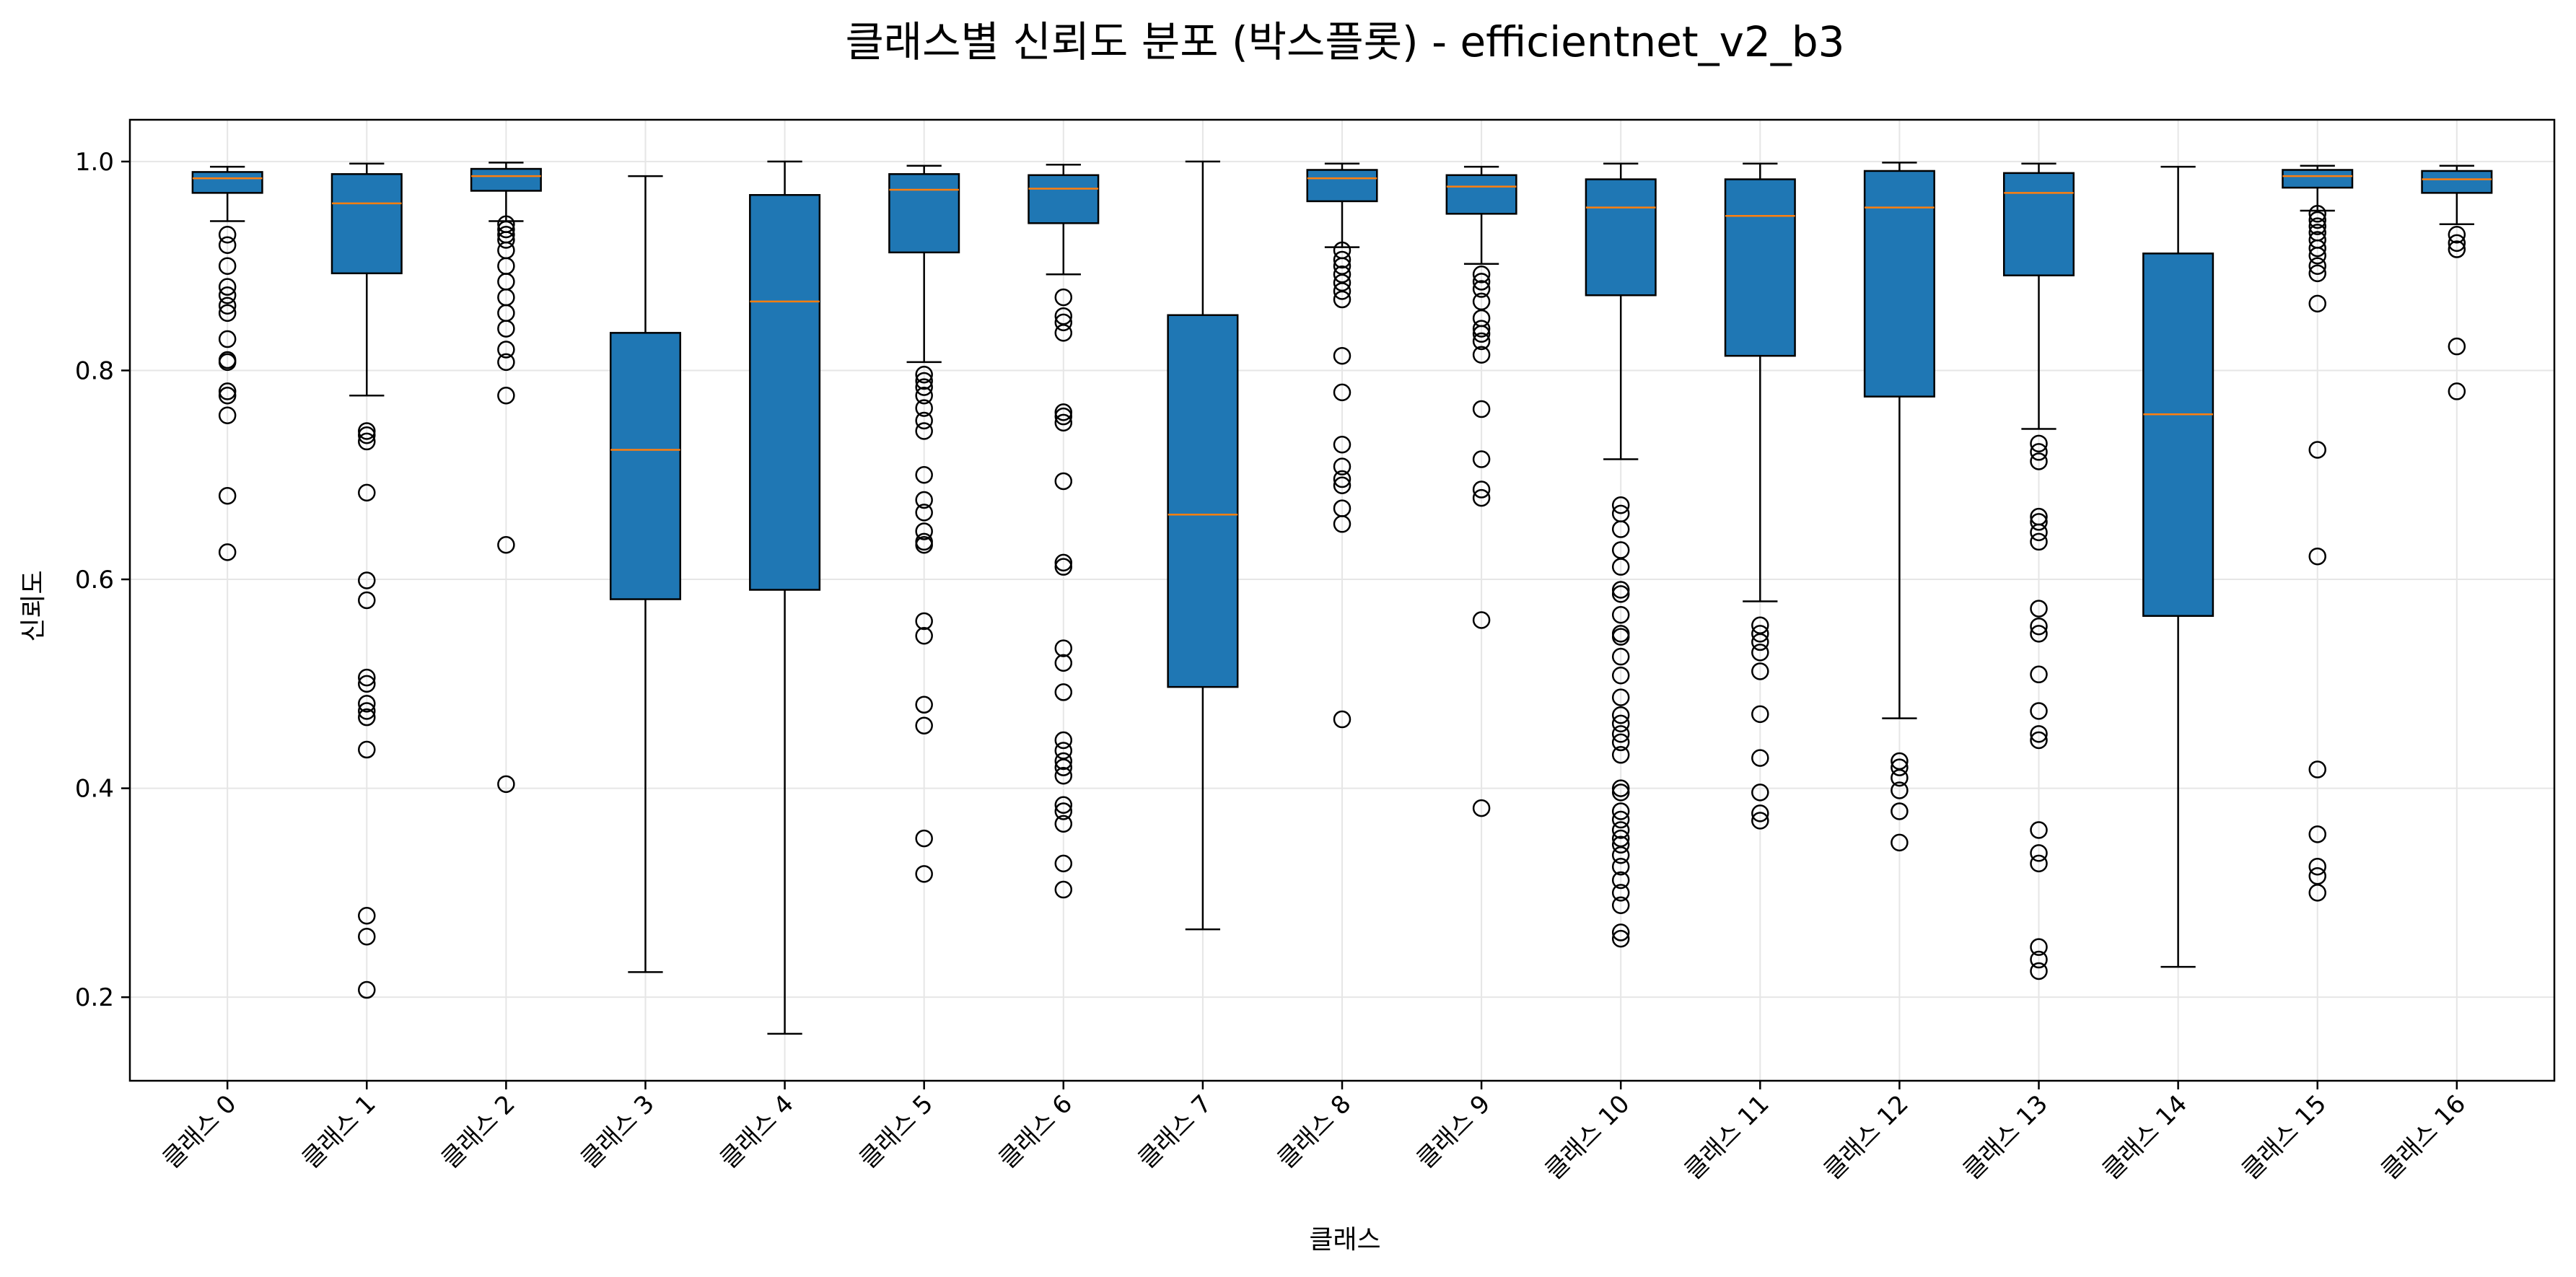 The width and height of the screenshot is (2576, 1277). I want to click on x-tick-label: 클래스 3, so click(617, 1132).